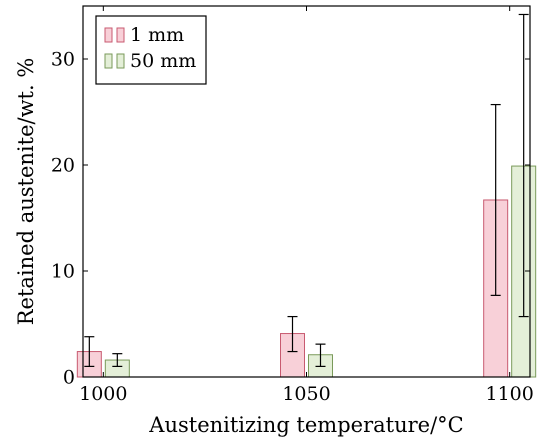 Image resolution: width=550 pixels, height=447 pixels. What do you see at coordinates (510, 394) in the screenshot?
I see `x-tick-label: 1100` at bounding box center [510, 394].